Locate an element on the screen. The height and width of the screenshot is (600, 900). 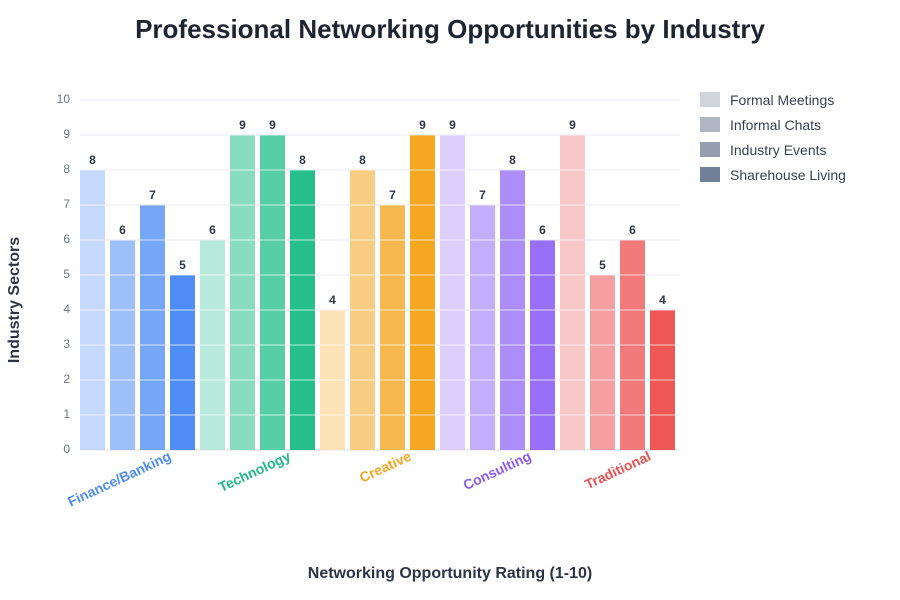
legend-label: Informal Chats is located at coordinates (776, 124).